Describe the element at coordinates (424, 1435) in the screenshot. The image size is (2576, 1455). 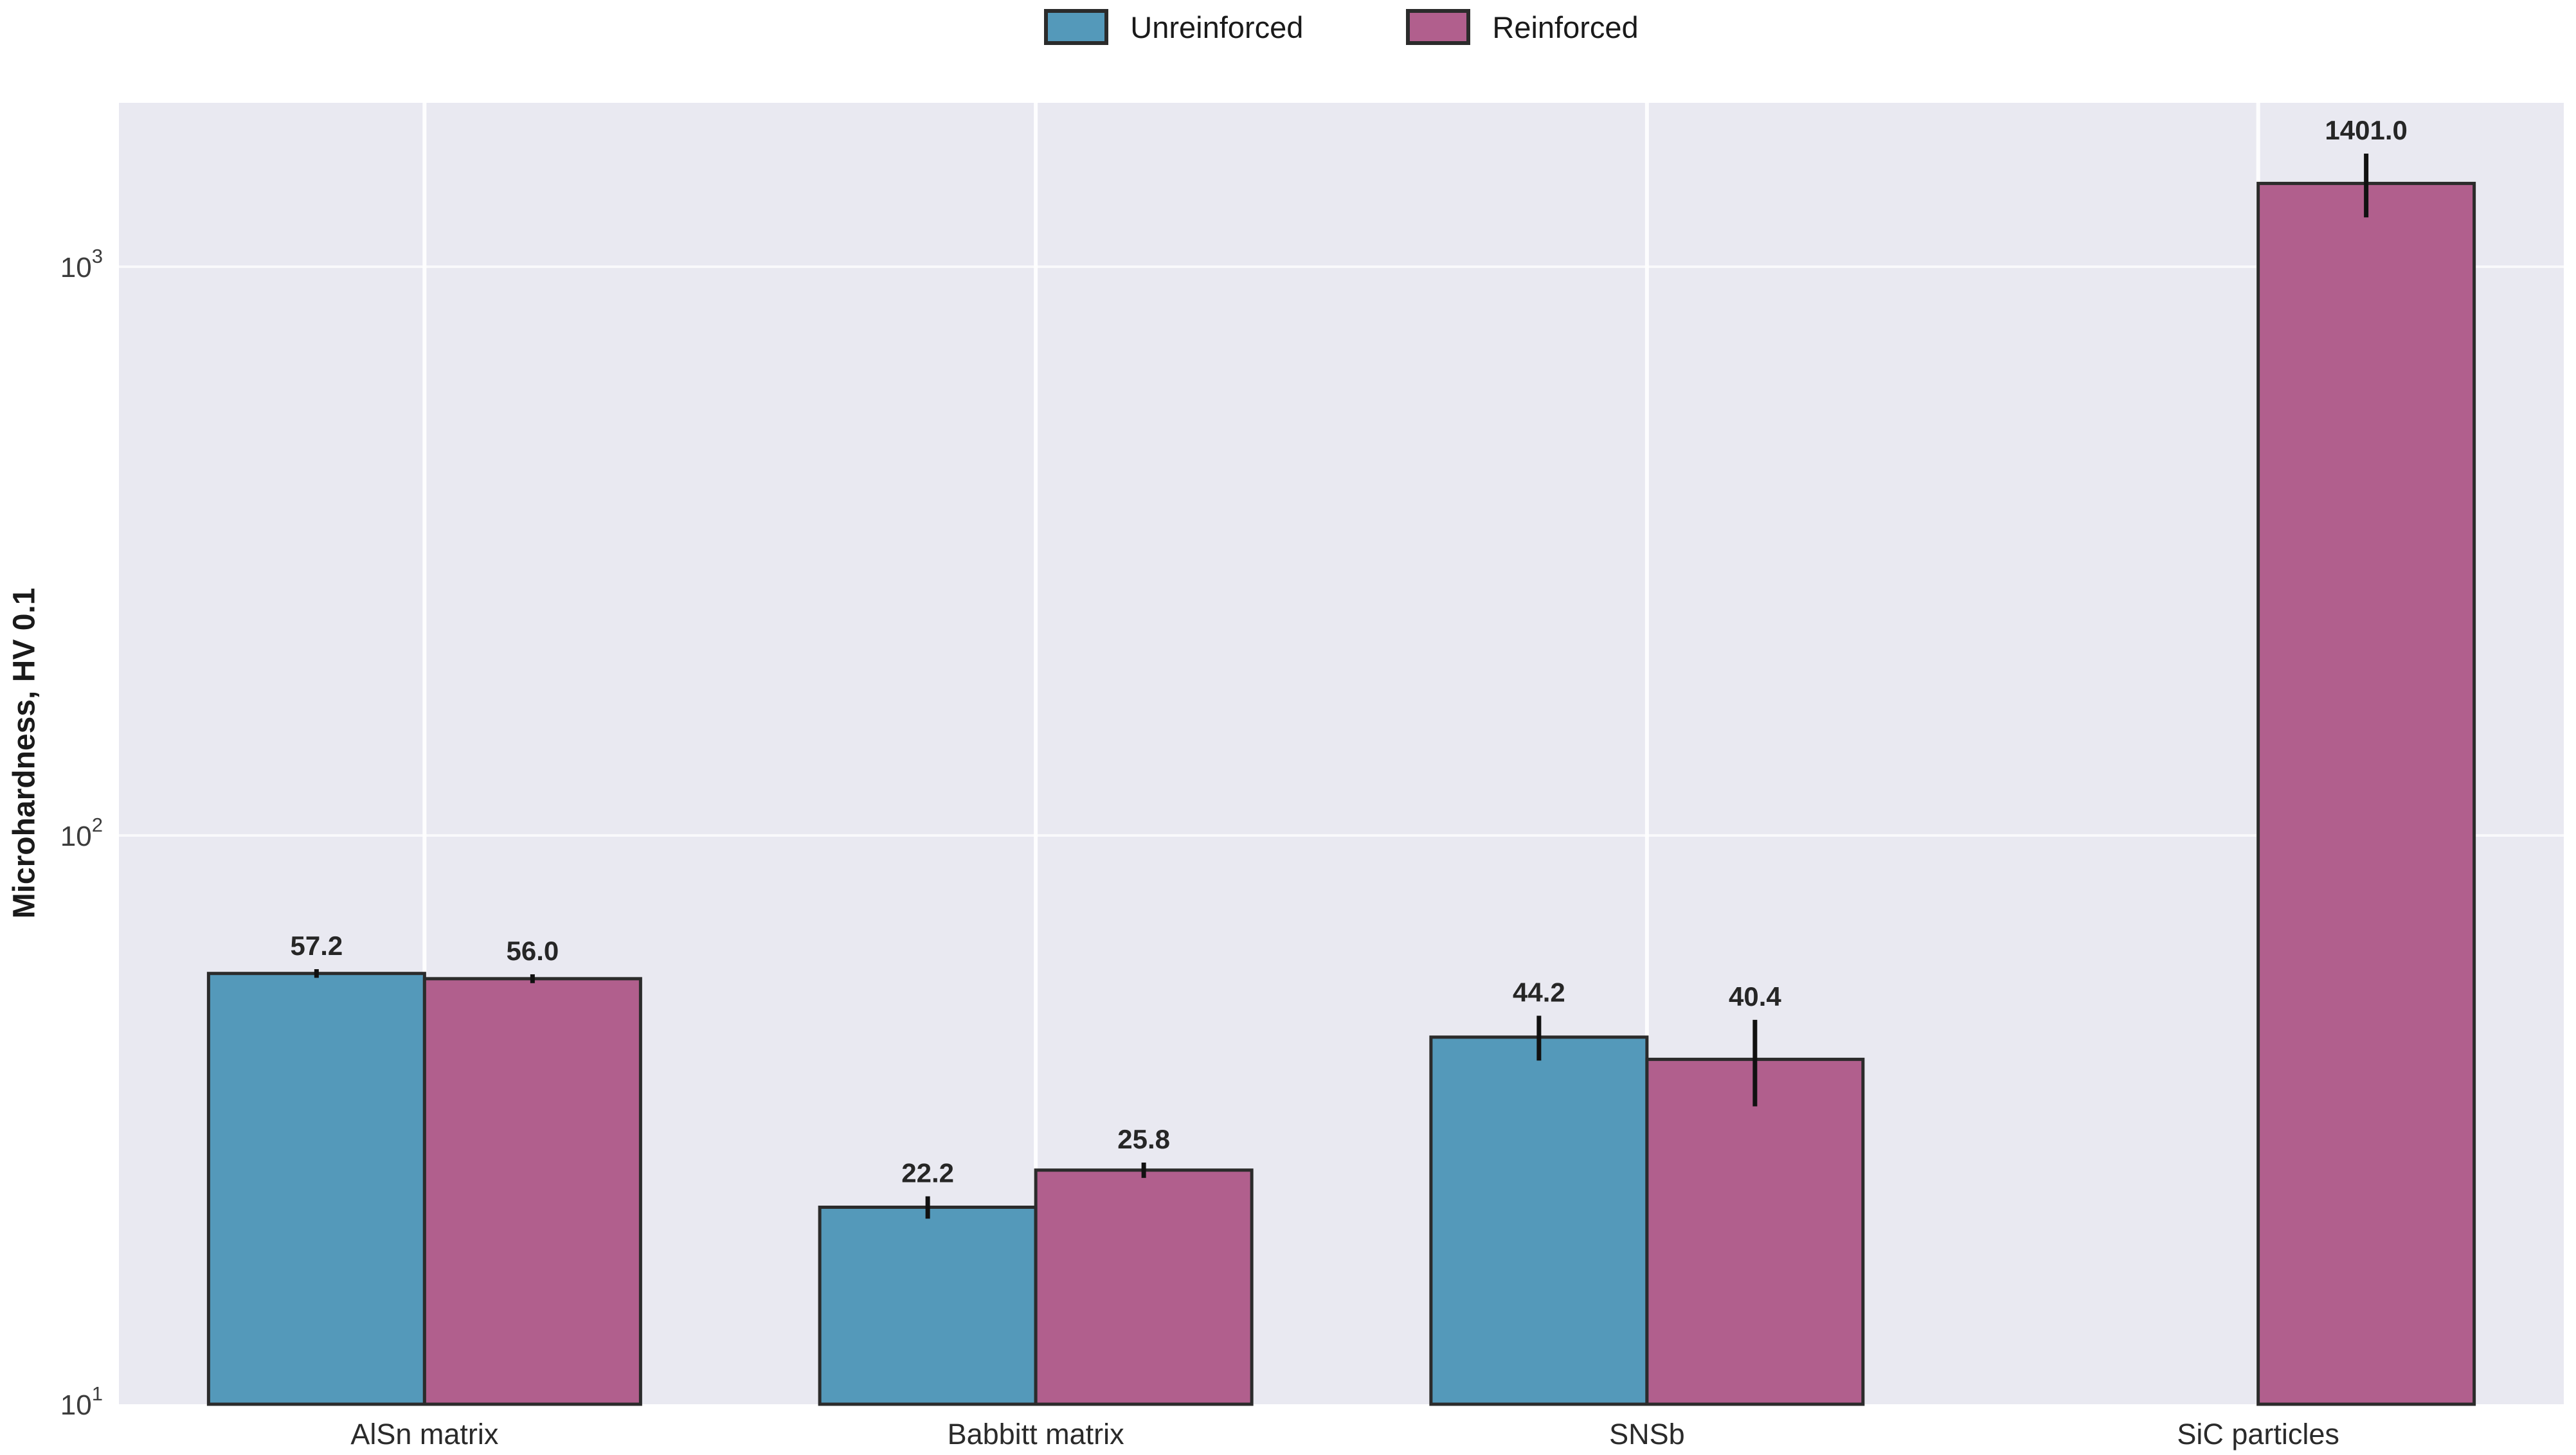
I see `x-tick-label-0: AlSn matrix` at that location.